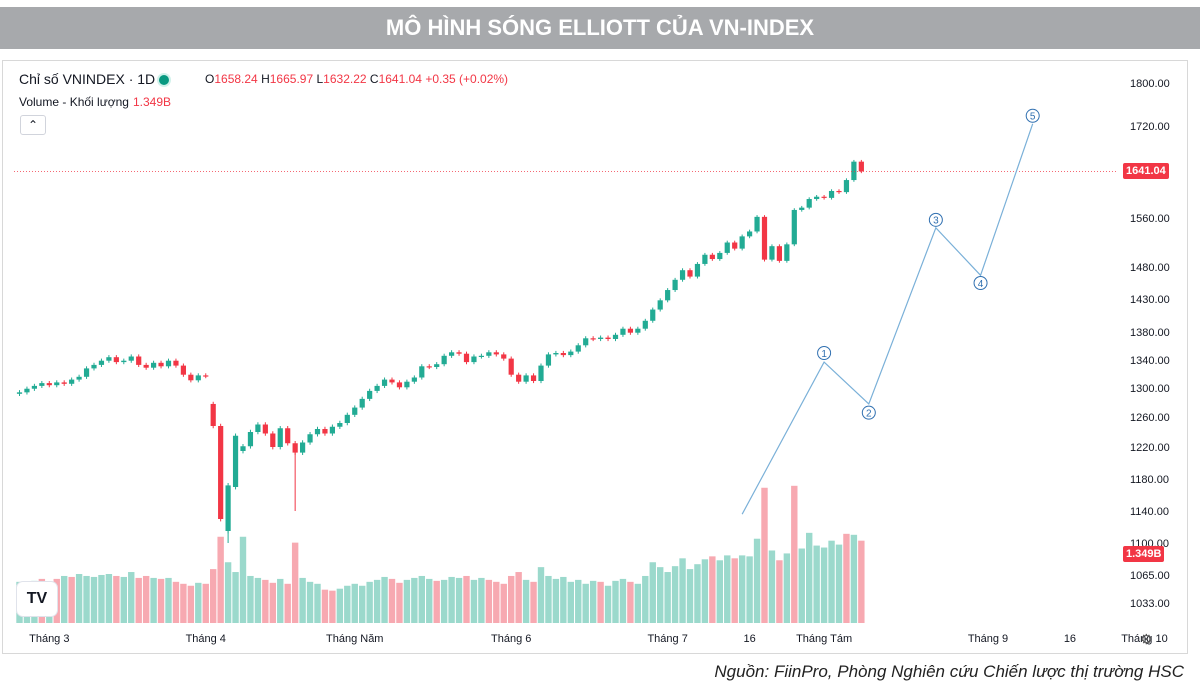 This screenshot has width=1200, height=690. Describe the element at coordinates (1150, 333) in the screenshot. I see `y-tick-label: 1380.00` at that location.